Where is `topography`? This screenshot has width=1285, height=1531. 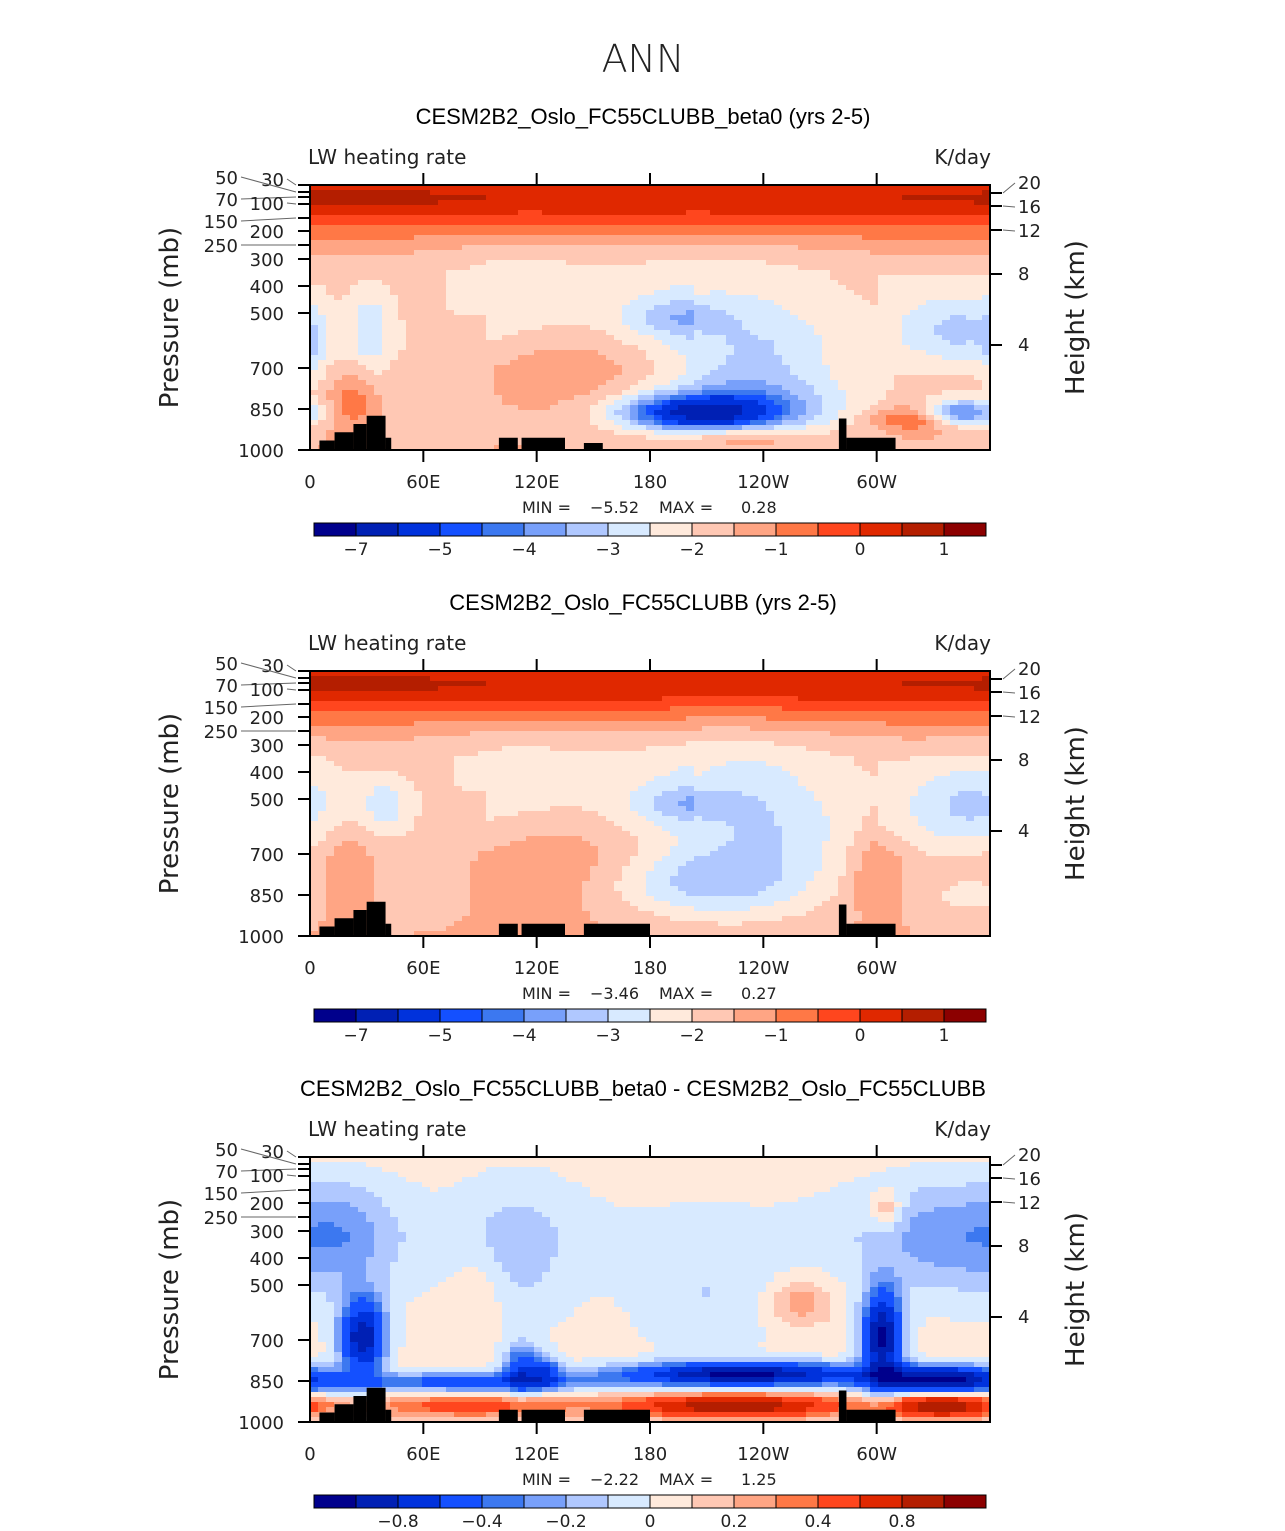
topography is located at coordinates (344, 441).